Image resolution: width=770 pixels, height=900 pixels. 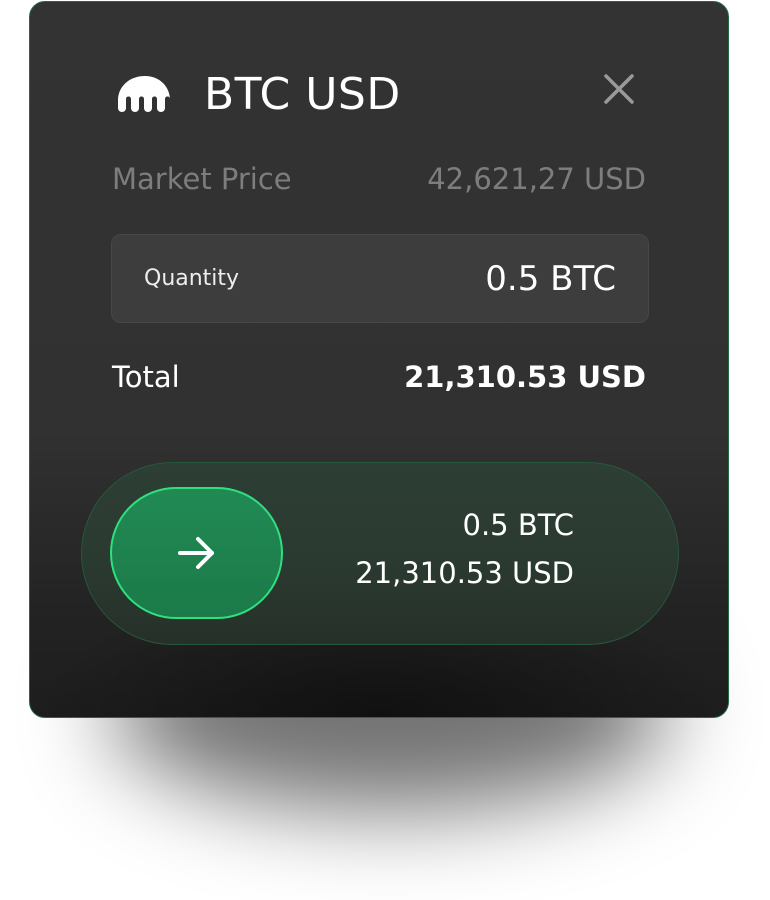 I want to click on market-price-row: Market Price 42,621,27 USD, so click(x=379, y=179).